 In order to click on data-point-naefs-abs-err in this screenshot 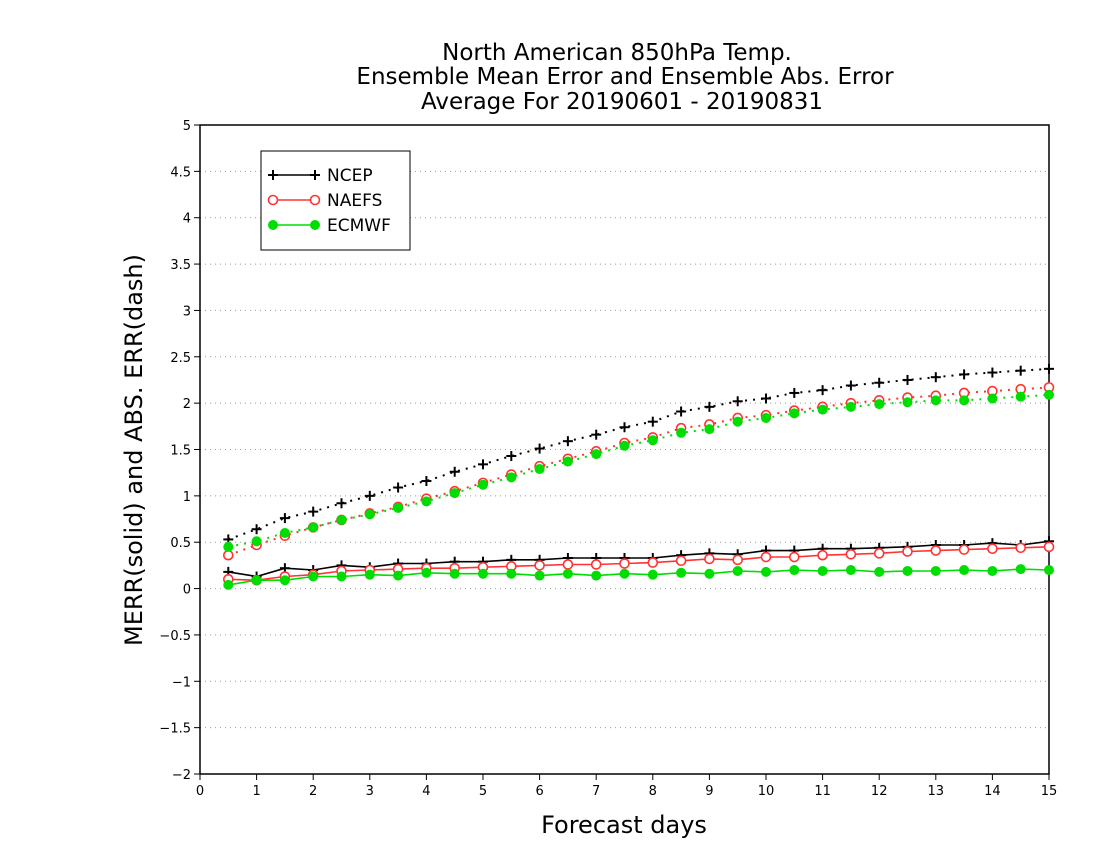, I will do `click(228, 555)`.